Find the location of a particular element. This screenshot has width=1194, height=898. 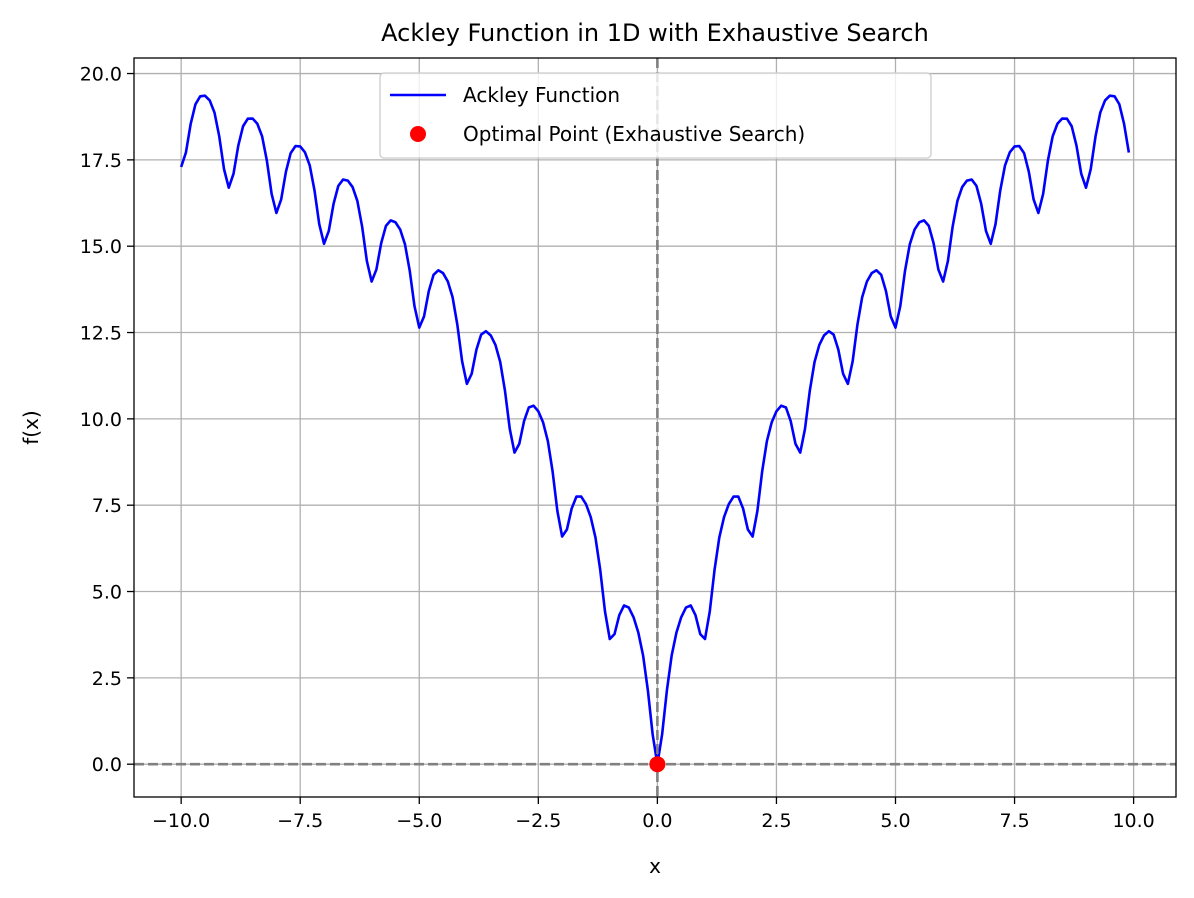

x-tick-label: 7.5 is located at coordinates (1014, 821).